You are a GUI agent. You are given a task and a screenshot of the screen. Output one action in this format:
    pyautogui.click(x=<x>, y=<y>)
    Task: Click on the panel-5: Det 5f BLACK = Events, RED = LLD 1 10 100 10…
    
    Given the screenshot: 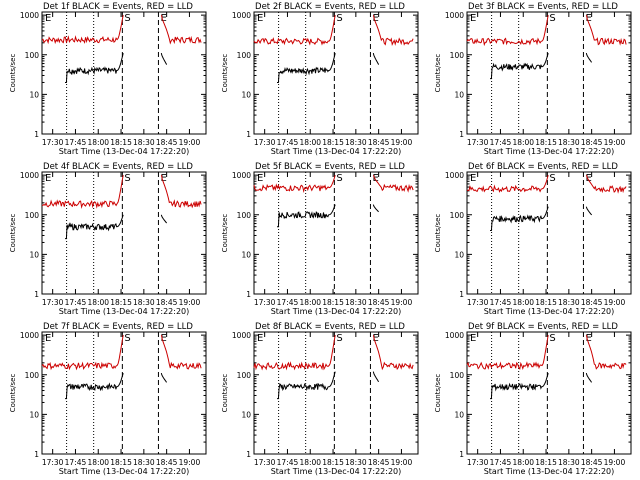 What is the action you would take?
    pyautogui.click(x=320, y=239)
    